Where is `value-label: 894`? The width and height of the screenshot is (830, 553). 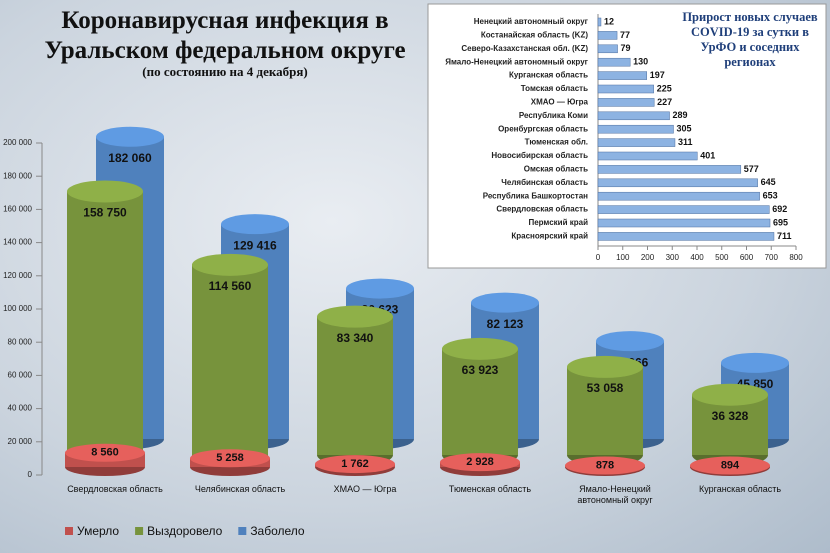
value-label: 894 is located at coordinates (730, 465).